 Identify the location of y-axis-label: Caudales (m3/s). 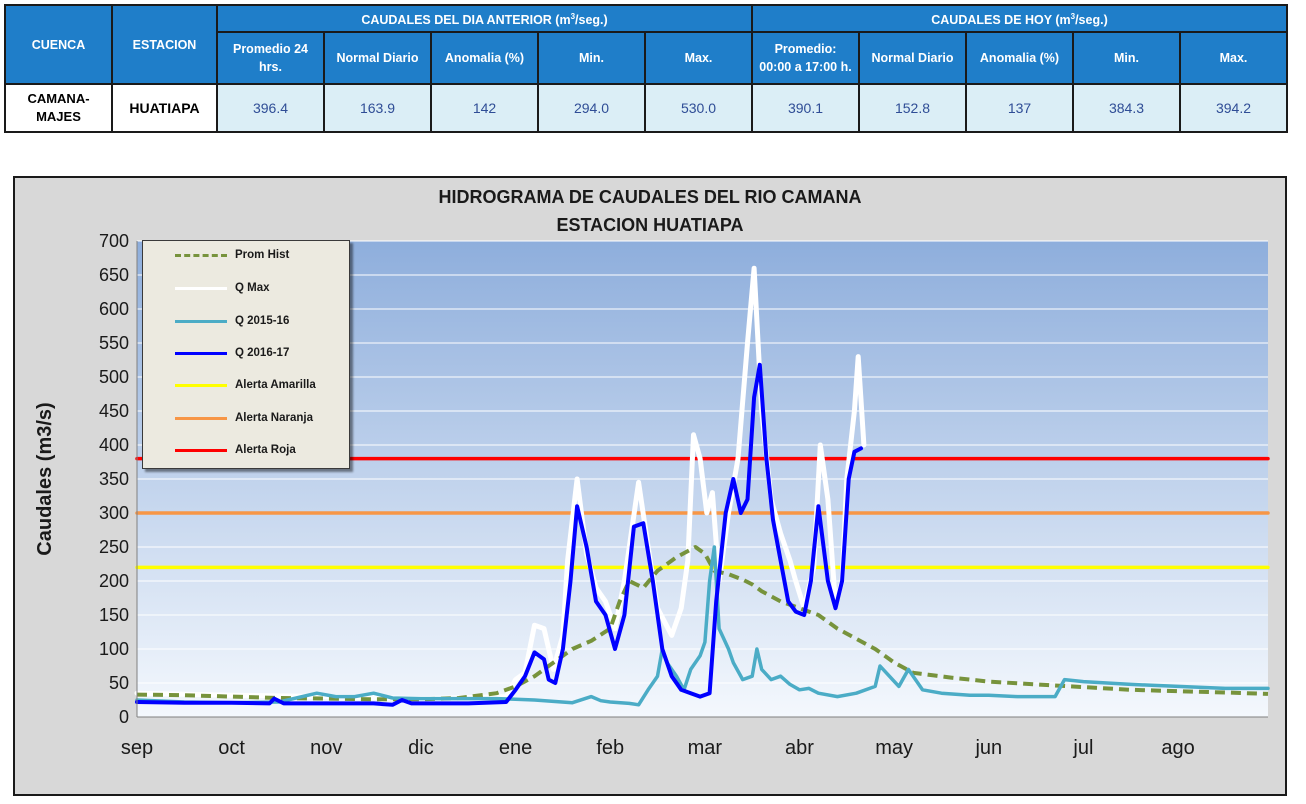
(45, 478).